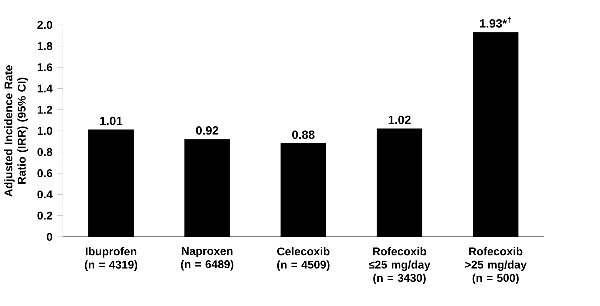 The image size is (600, 306). What do you see at coordinates (303, 135) in the screenshot?
I see `data-label: 0.88` at bounding box center [303, 135].